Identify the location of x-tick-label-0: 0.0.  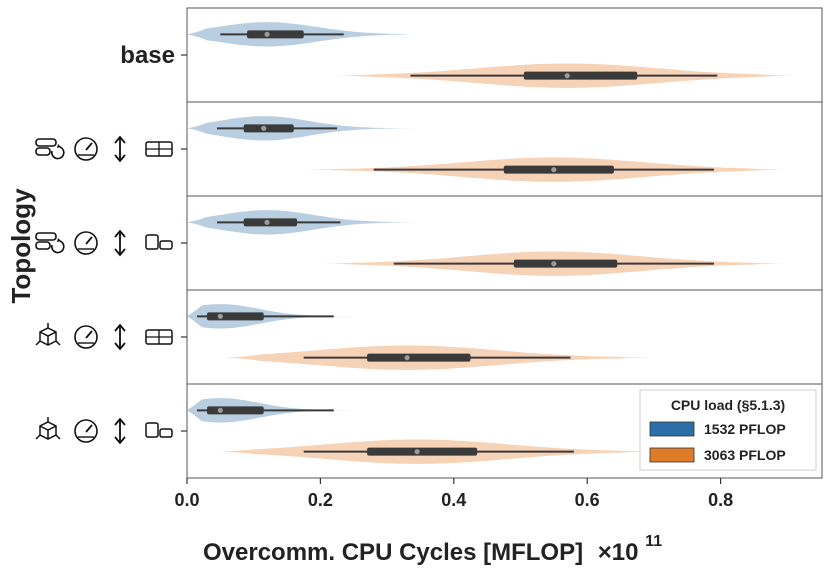
(186, 500).